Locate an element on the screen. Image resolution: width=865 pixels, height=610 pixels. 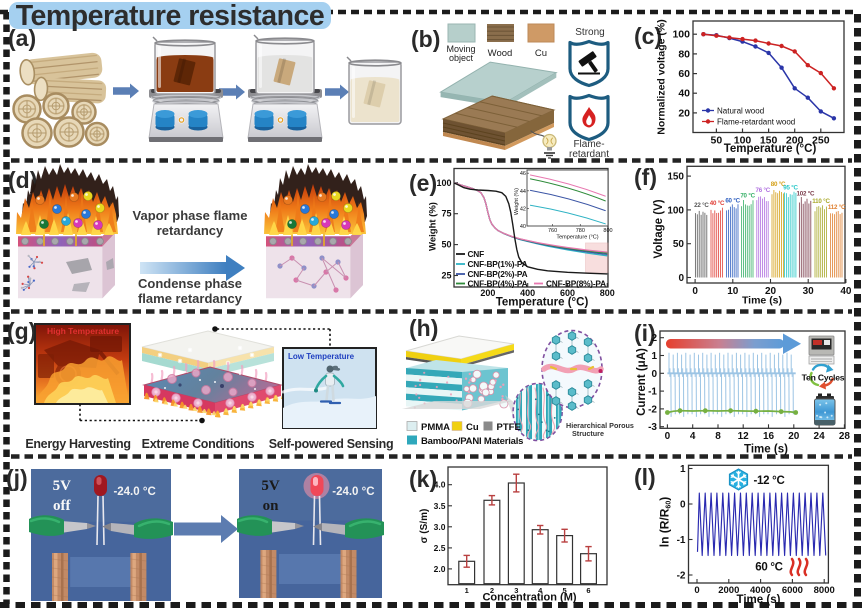
svg-text: Concentration (M) is located at coordinates (529, 598).